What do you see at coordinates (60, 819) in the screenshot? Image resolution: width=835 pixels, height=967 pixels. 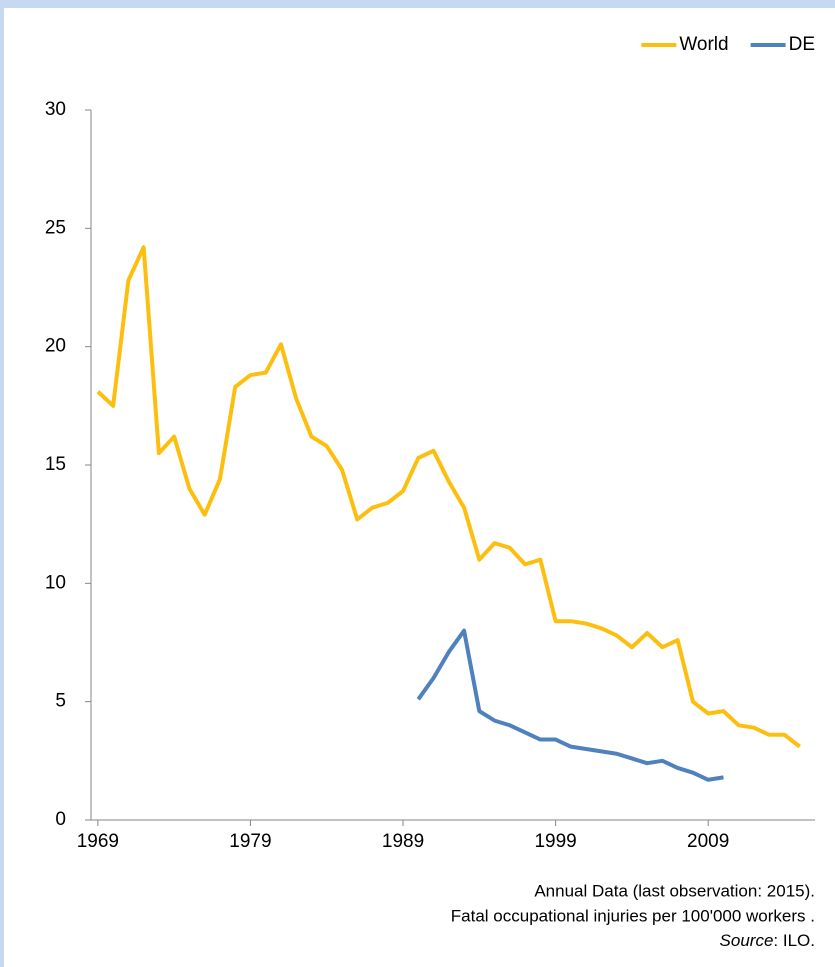 I see `y-tick-label: 0` at bounding box center [60, 819].